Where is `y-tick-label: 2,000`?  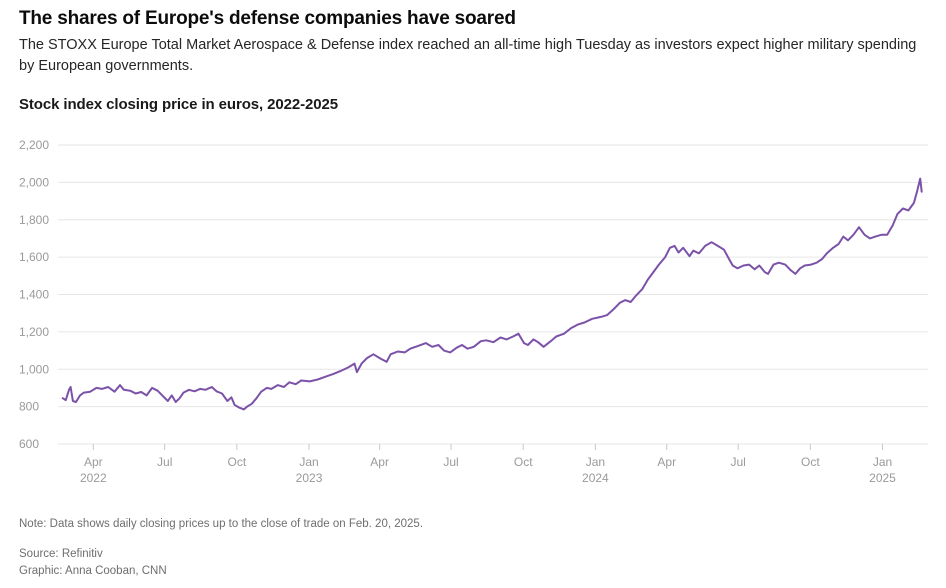 y-tick-label: 2,000 is located at coordinates (34, 182).